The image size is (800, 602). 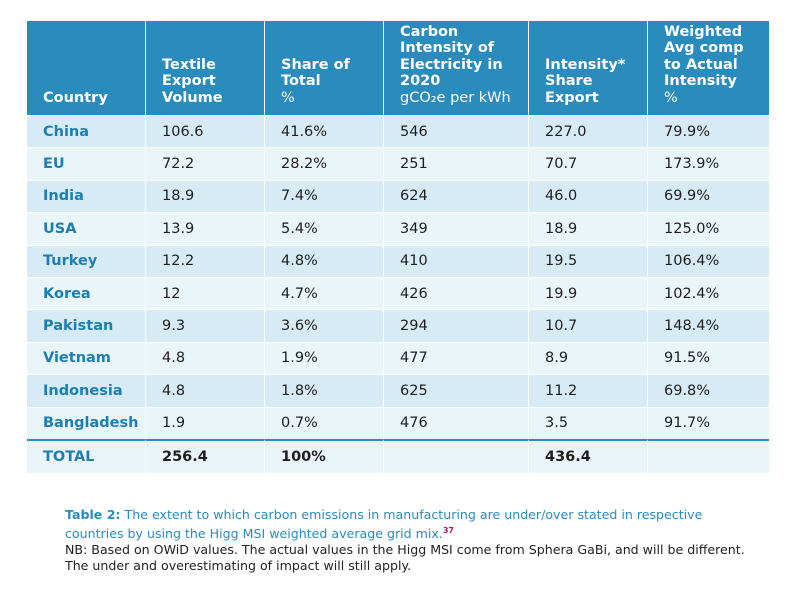 I want to click on value-cell: 0.7%, so click(x=324, y=422).